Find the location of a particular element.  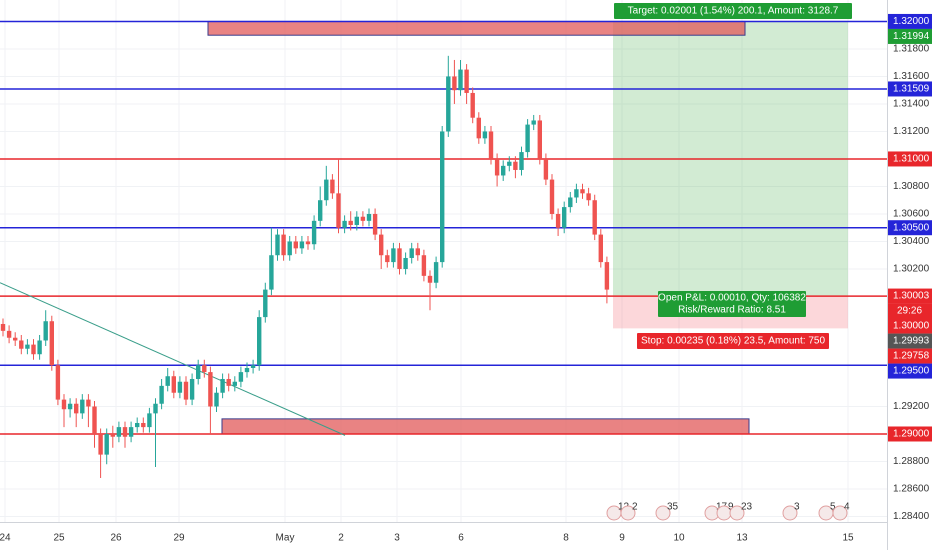

y-tick-label: 1.28400 is located at coordinates (911, 516).